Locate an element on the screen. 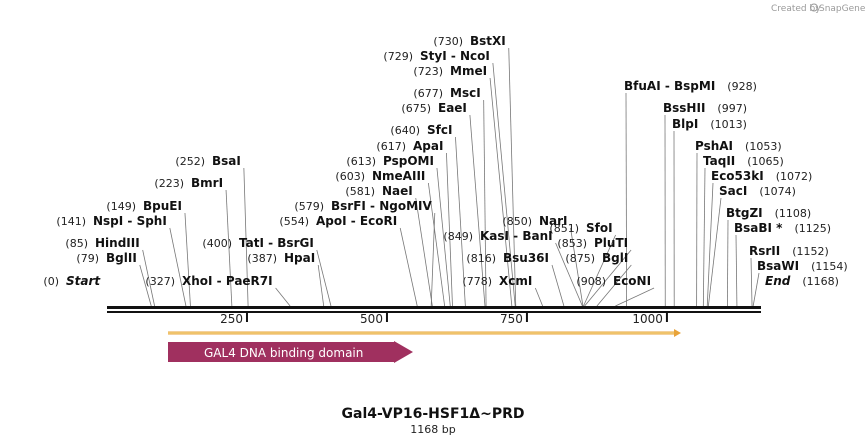  tick-label: 250 is located at coordinates (231, 319).